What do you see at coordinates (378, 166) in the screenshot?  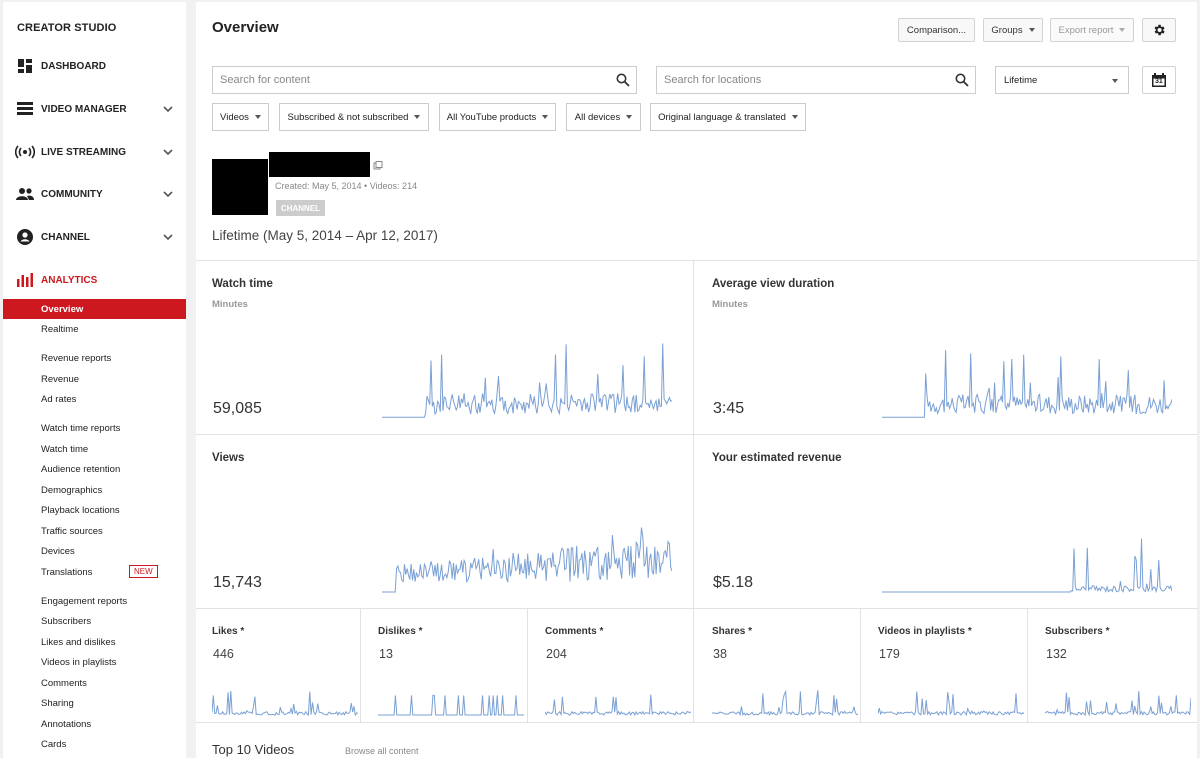 I see `external-link-icon` at bounding box center [378, 166].